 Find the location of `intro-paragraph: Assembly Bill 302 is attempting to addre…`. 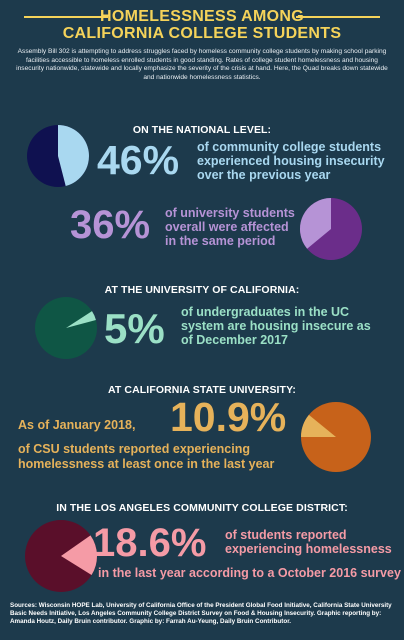

intro-paragraph: Assembly Bill 302 is attempting to addre… is located at coordinates (202, 64).